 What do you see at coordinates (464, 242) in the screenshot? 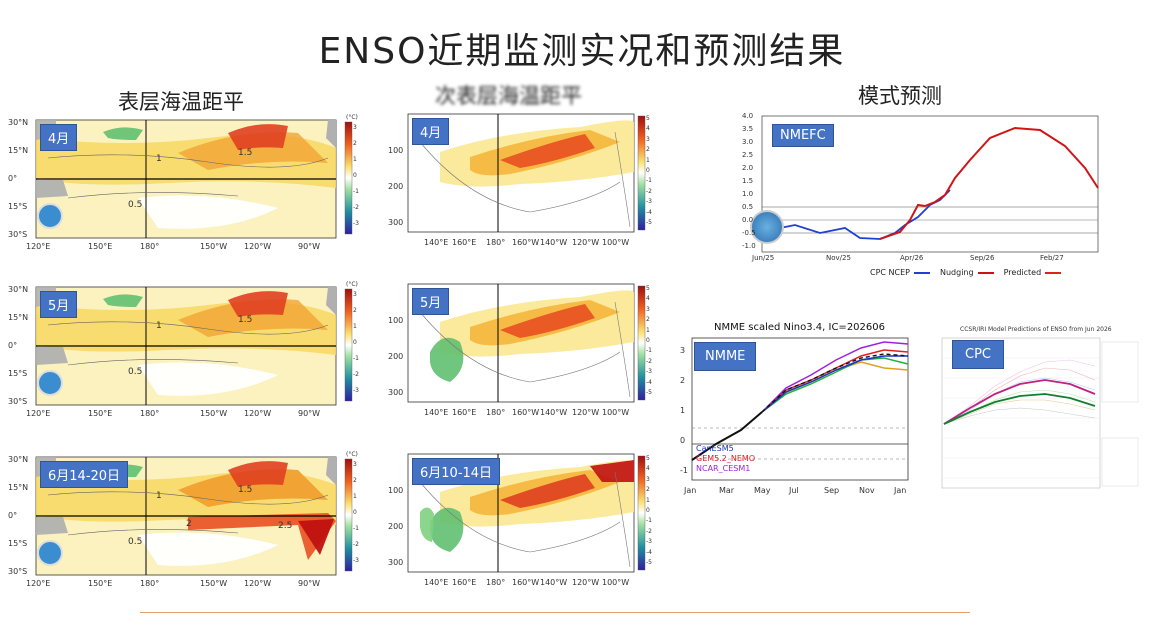
I see `subsurface-lon-label: 160°E` at bounding box center [464, 242].